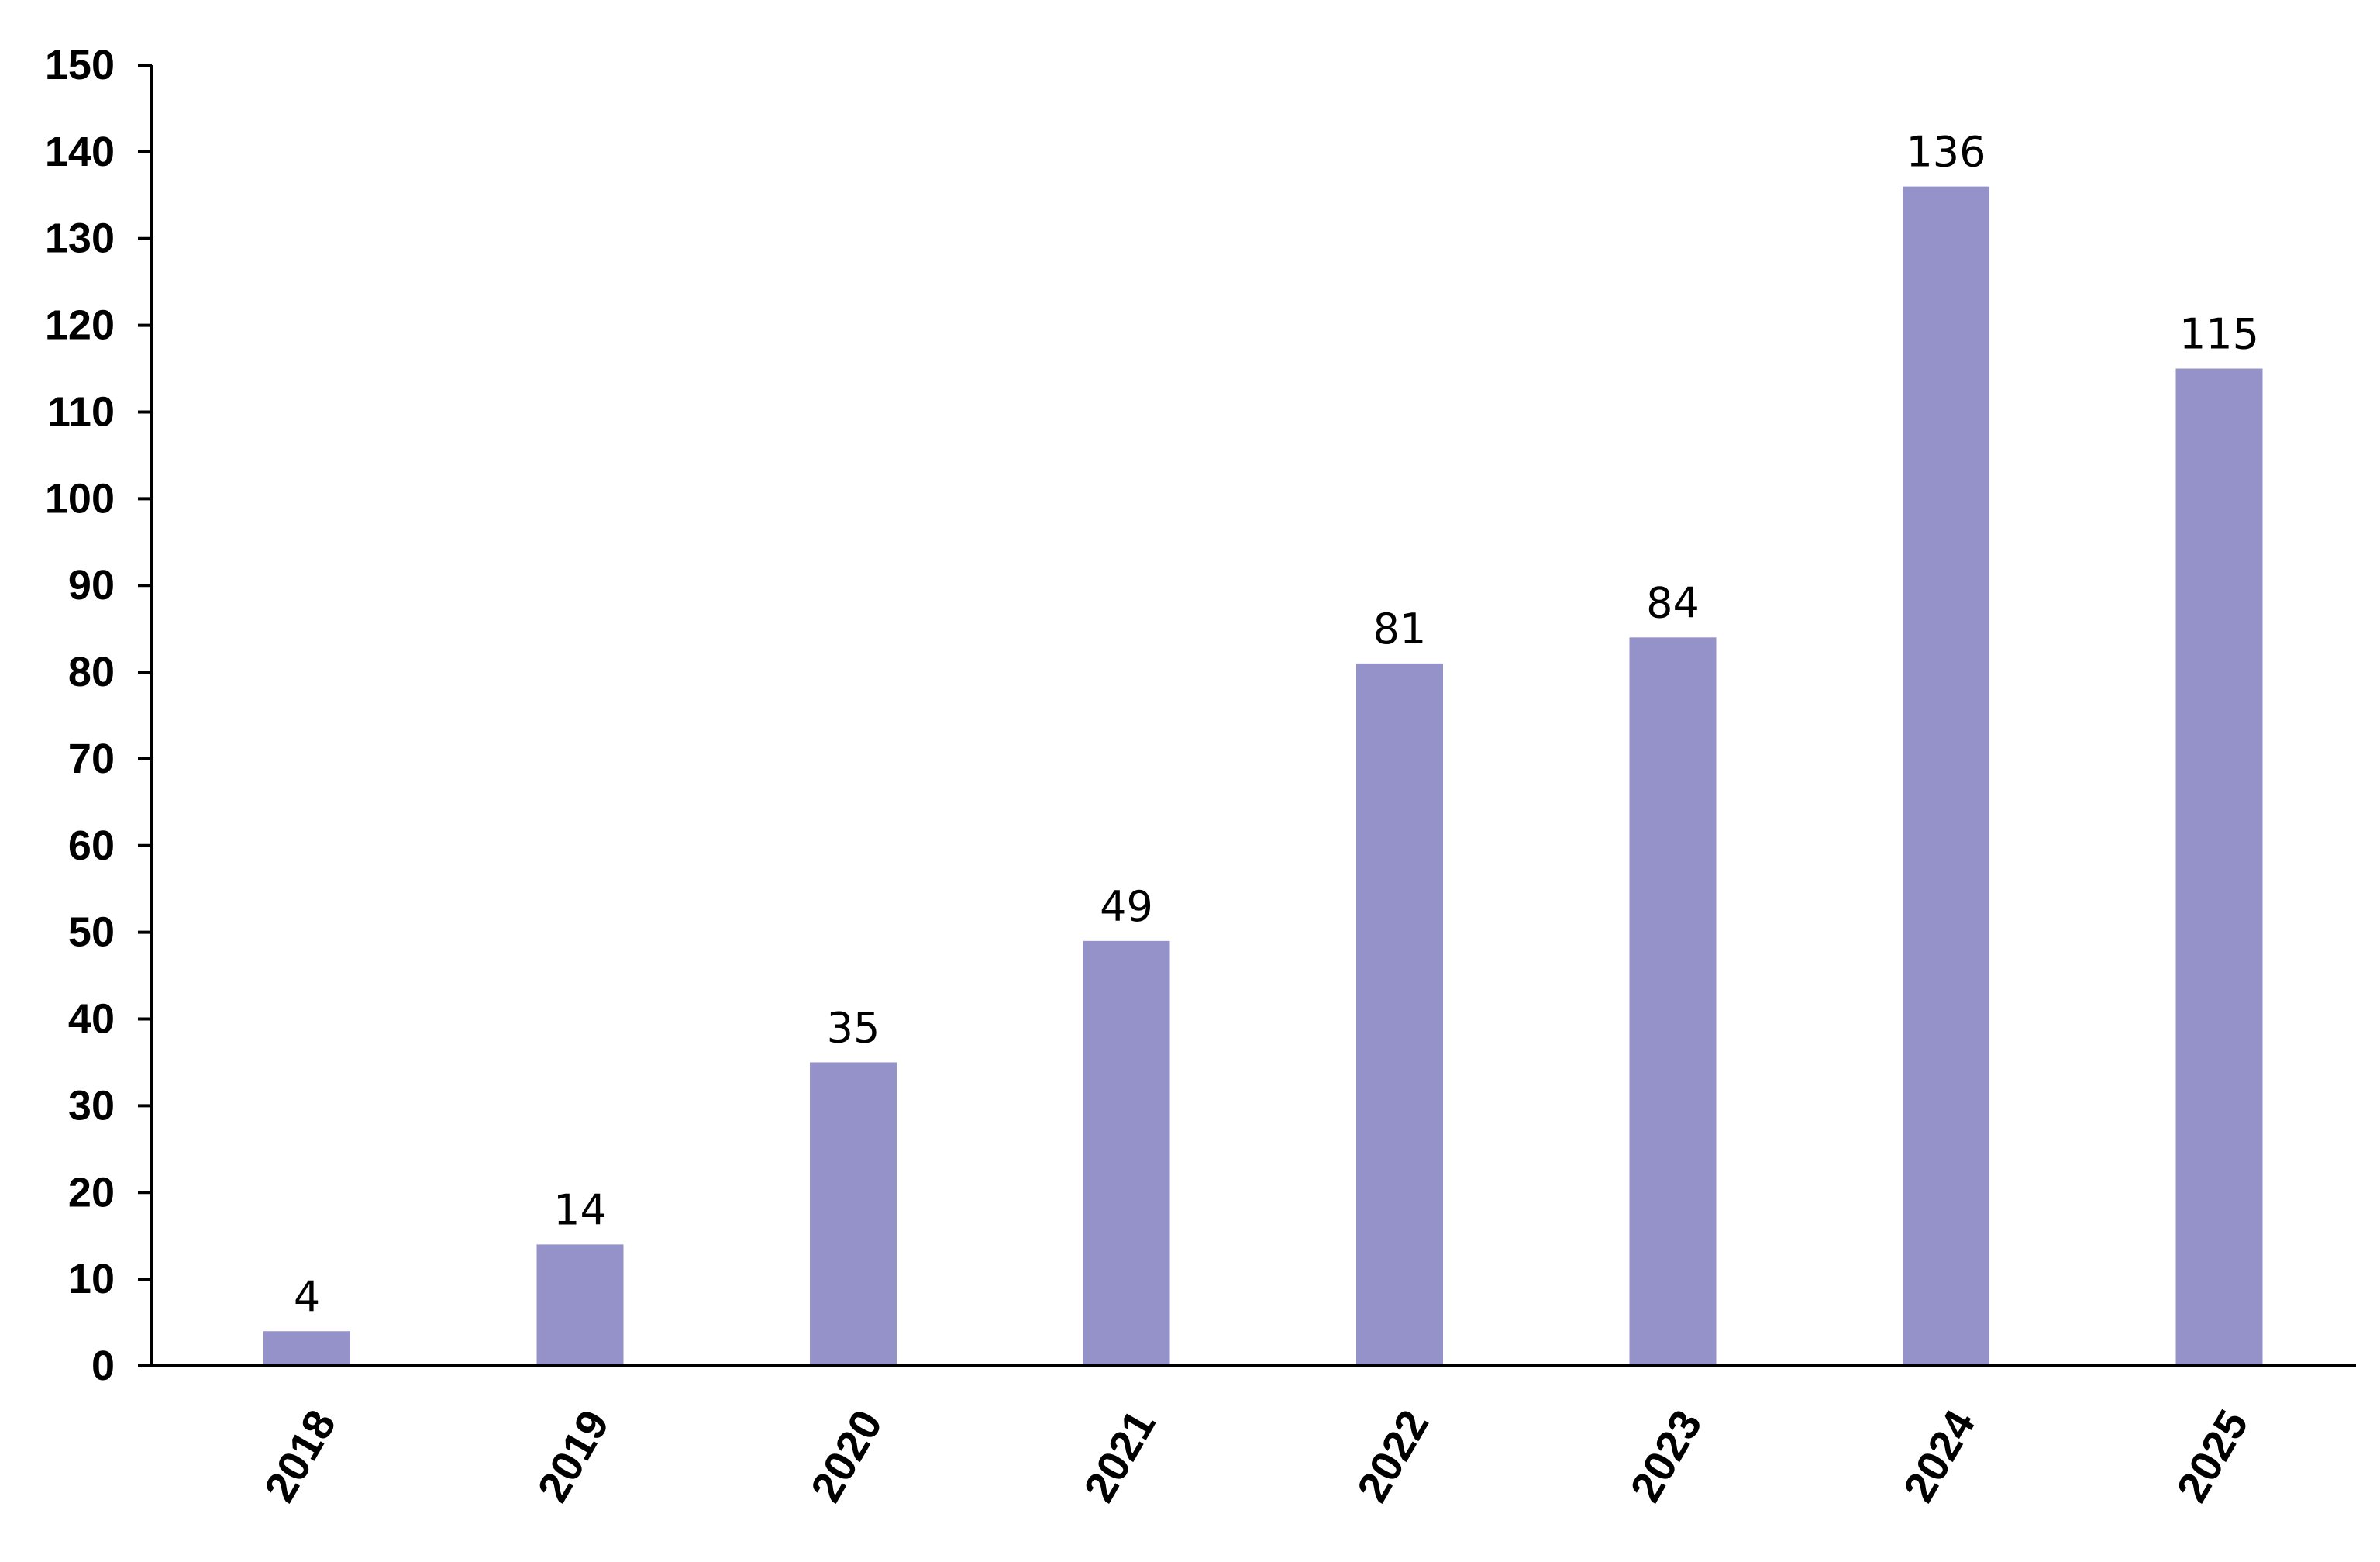  Describe the element at coordinates (307, 1296) in the screenshot. I see `data-label-2018: 4` at that location.